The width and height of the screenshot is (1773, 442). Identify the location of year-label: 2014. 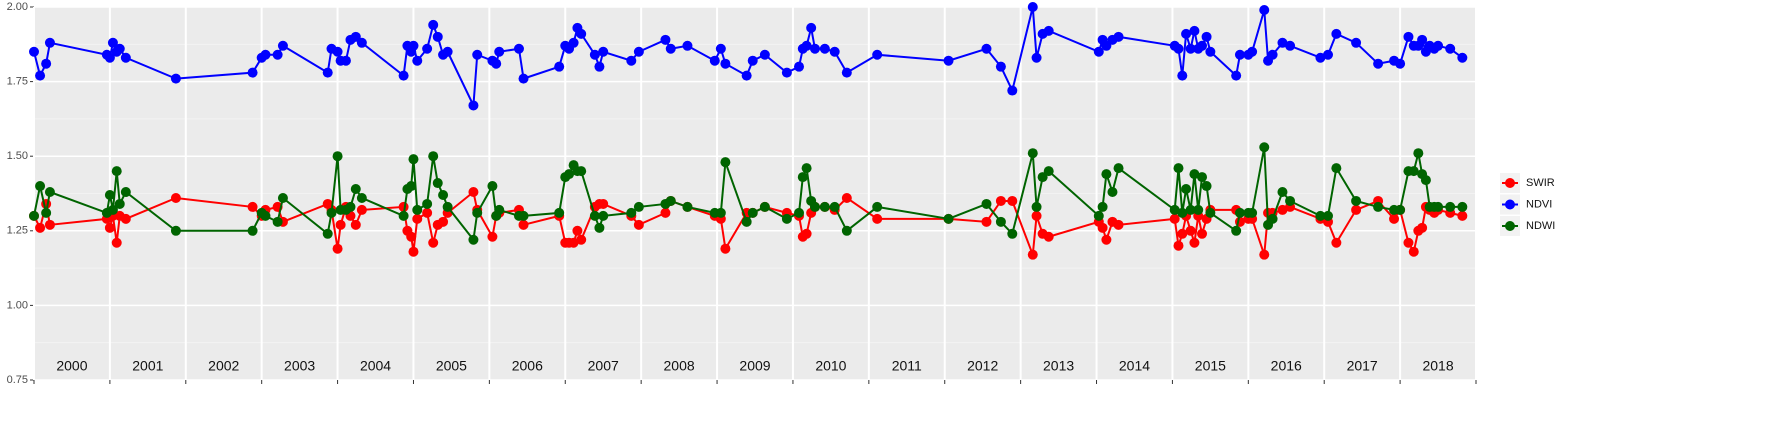
(1134, 366).